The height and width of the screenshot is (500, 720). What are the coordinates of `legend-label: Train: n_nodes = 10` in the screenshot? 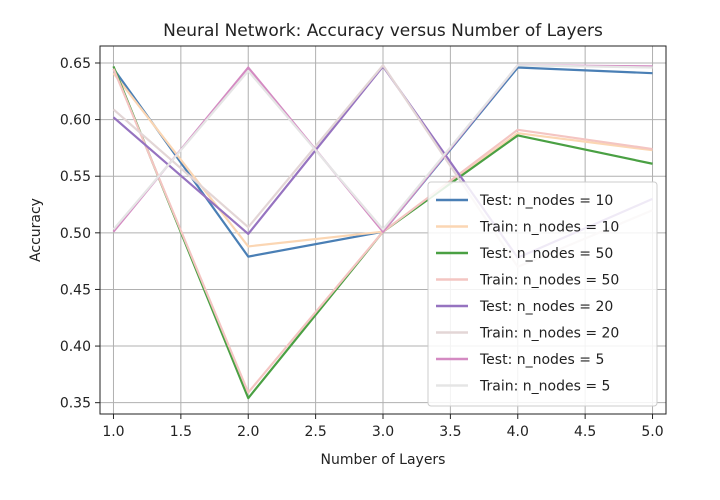 It's located at (549, 228).